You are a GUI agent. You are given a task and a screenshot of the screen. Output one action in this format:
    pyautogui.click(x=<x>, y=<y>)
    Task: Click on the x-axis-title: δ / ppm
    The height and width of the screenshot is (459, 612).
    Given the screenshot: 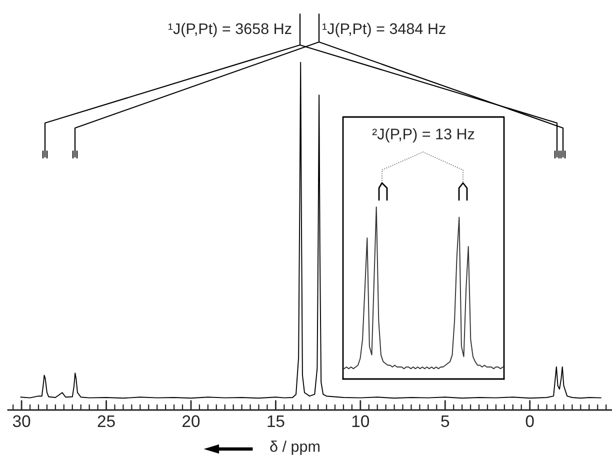 What is the action you would take?
    pyautogui.click(x=295, y=447)
    